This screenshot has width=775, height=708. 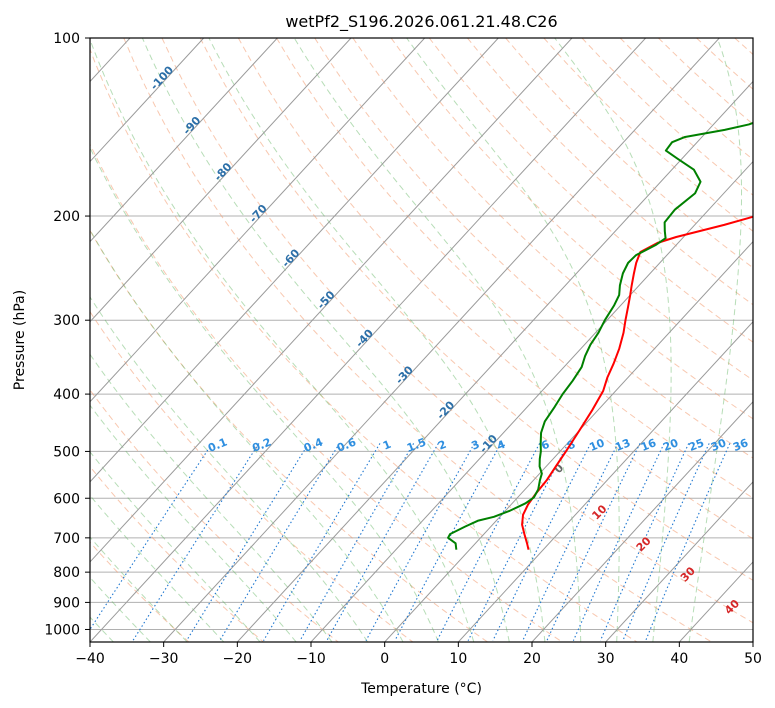 What do you see at coordinates (258, 214) in the screenshot?
I see `isotherm-label: -70` at bounding box center [258, 214].